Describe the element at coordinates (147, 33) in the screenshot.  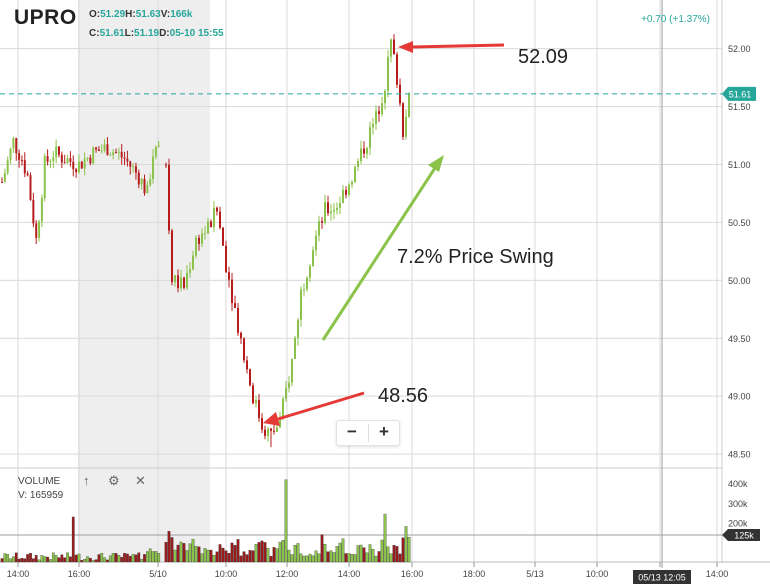
I see `low-value: 51.19` at that location.